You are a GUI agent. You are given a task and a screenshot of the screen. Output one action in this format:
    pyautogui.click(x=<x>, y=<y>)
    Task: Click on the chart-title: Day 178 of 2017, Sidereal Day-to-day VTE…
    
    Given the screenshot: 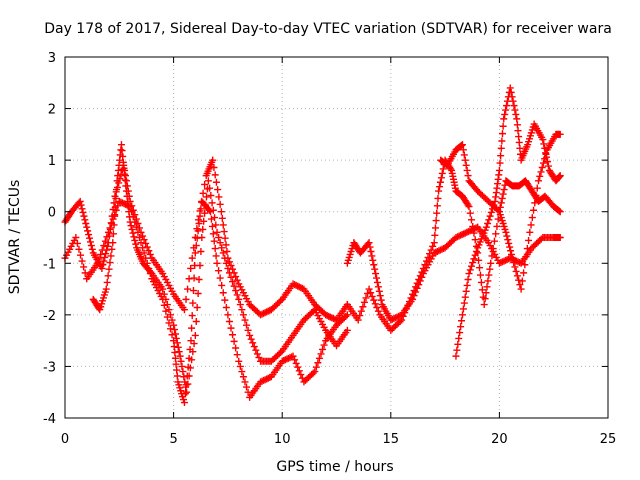 What is the action you would take?
    pyautogui.click(x=328, y=29)
    